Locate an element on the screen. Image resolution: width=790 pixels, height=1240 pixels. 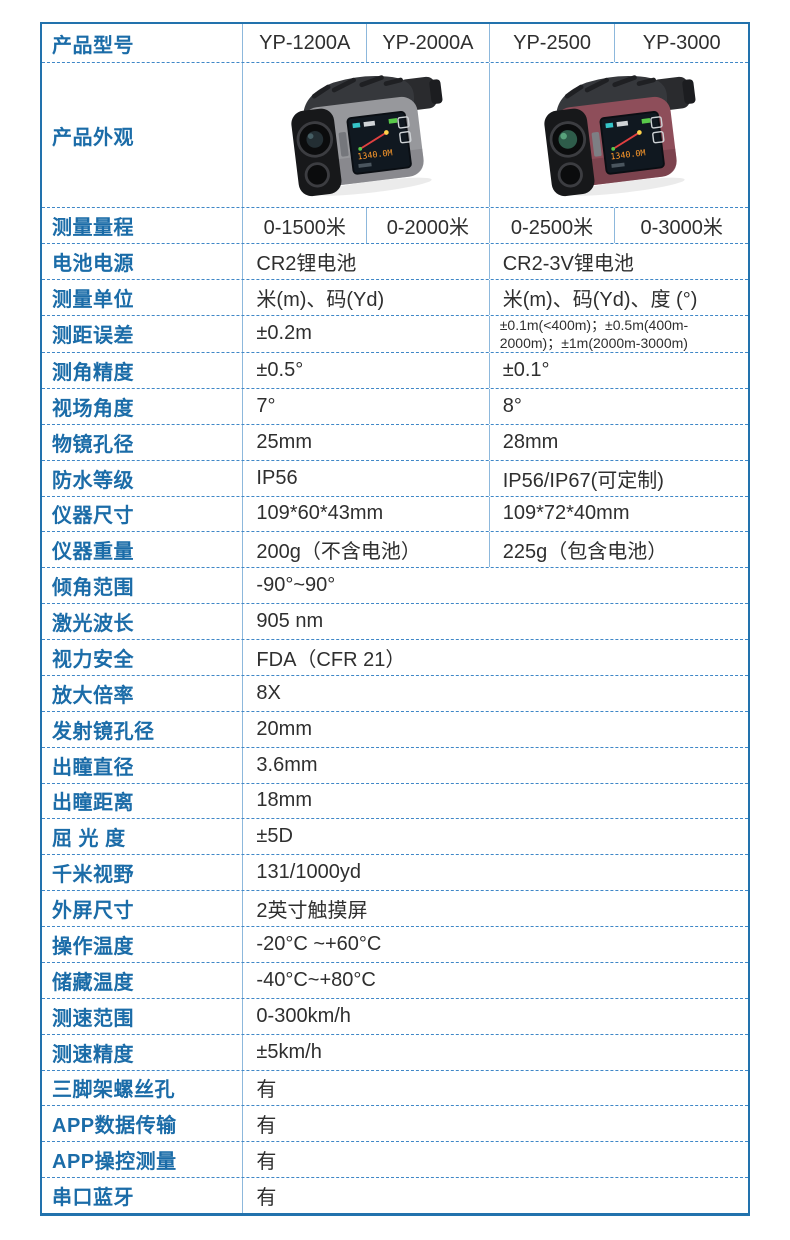
spec-row: 串口蓝牙 有 is located at coordinates (395, 1195).